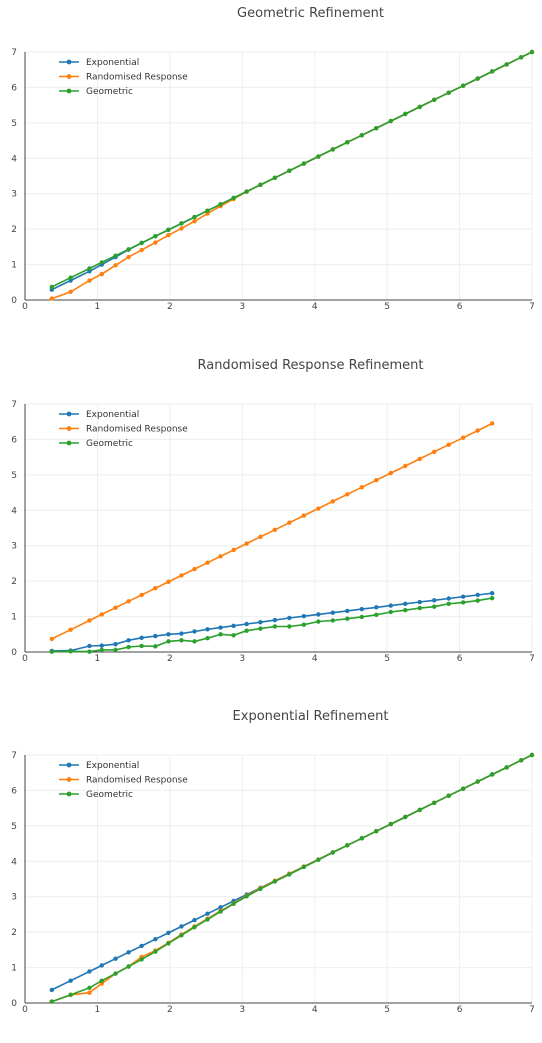 The height and width of the screenshot is (1043, 542). I want to click on chart-title: Geometric Refinement, so click(310, 13).